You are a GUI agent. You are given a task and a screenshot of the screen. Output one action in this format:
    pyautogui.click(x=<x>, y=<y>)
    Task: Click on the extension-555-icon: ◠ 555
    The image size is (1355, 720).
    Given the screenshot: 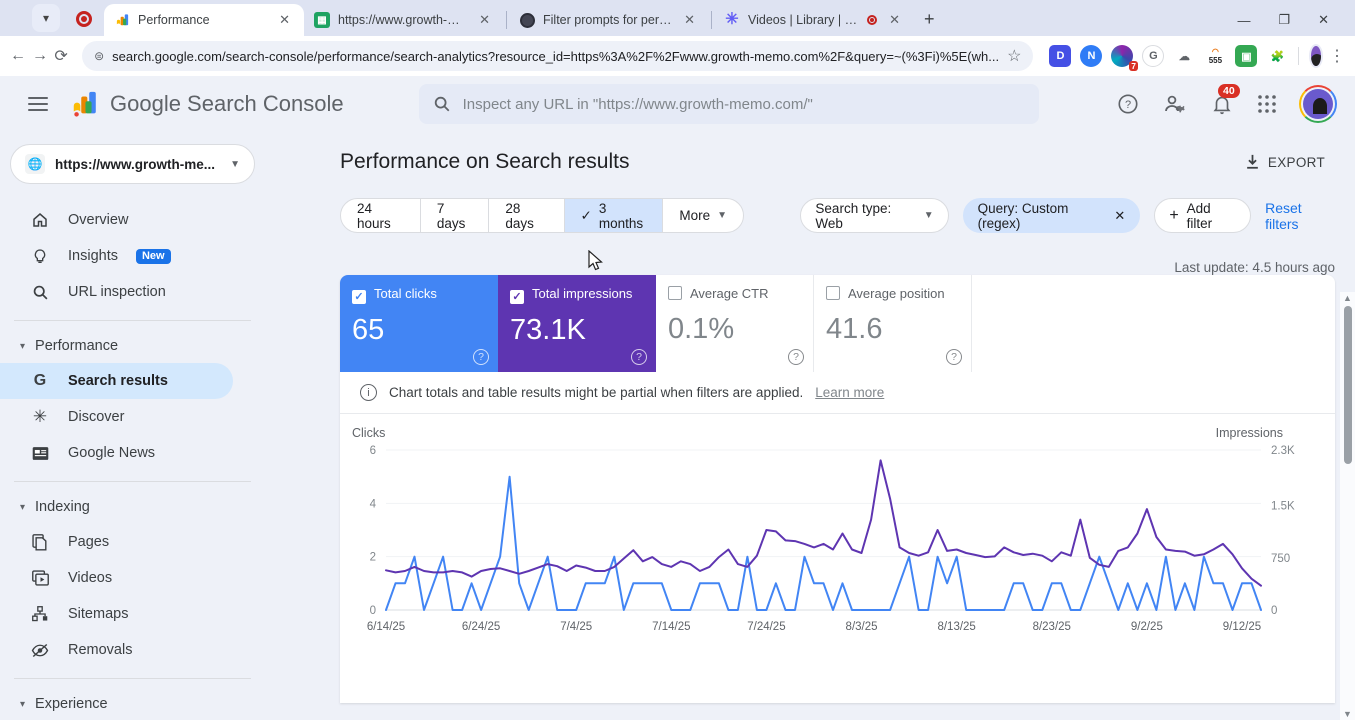 What is the action you would take?
    pyautogui.click(x=1215, y=56)
    